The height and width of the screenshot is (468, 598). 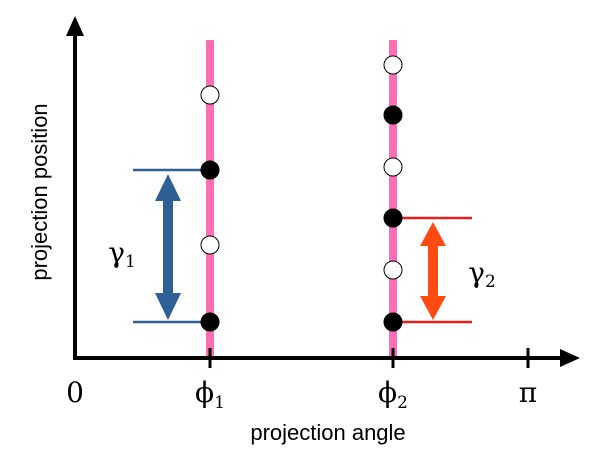 I want to click on x-tick-label: 0, so click(x=75, y=392).